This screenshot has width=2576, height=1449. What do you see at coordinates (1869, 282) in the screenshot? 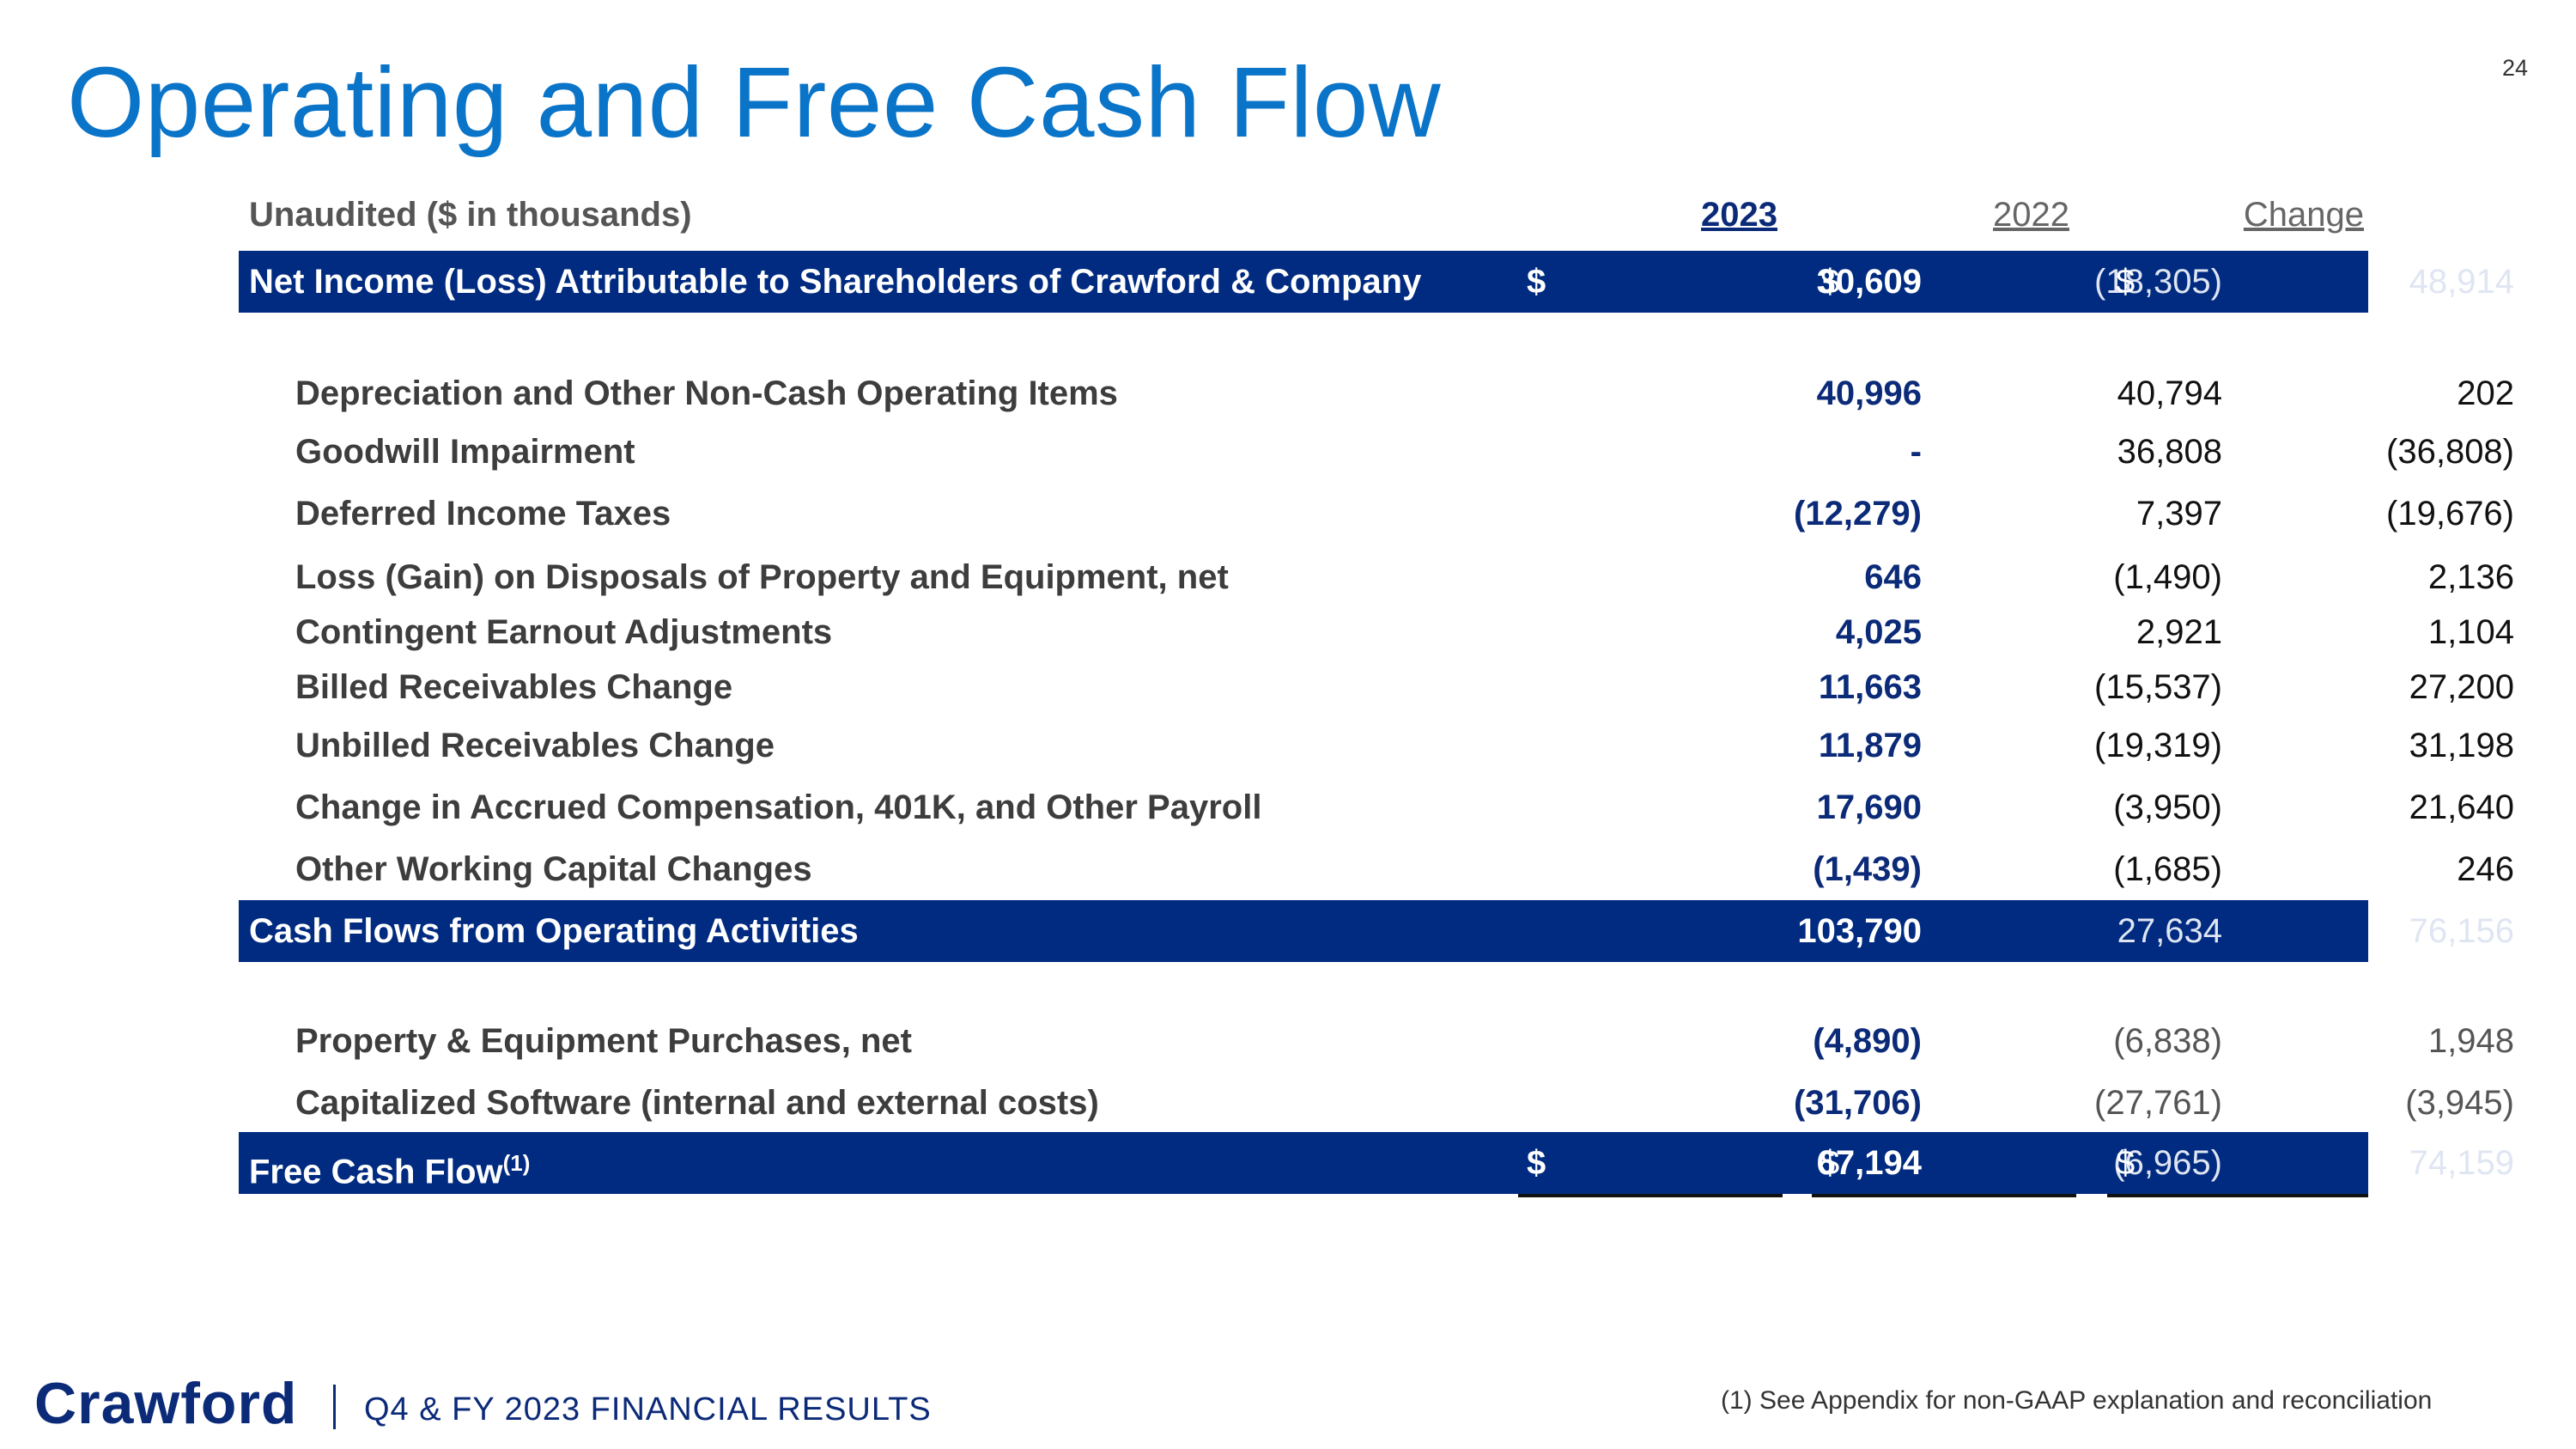
I see `value-2023: 30,609` at bounding box center [1869, 282].